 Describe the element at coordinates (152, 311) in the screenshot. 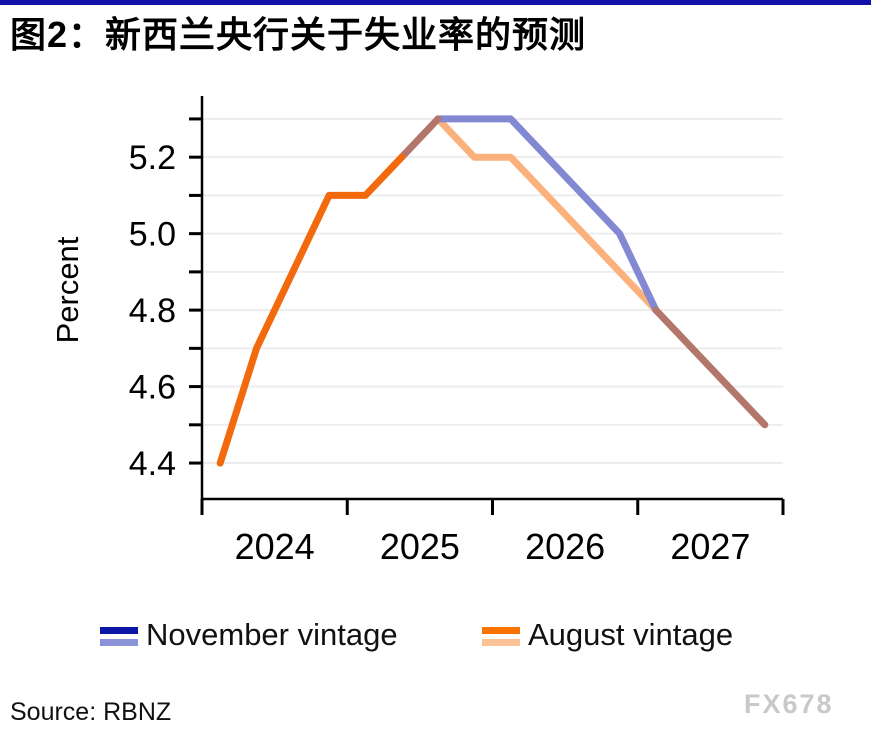

I see `y-tick-label: 4.8` at that location.